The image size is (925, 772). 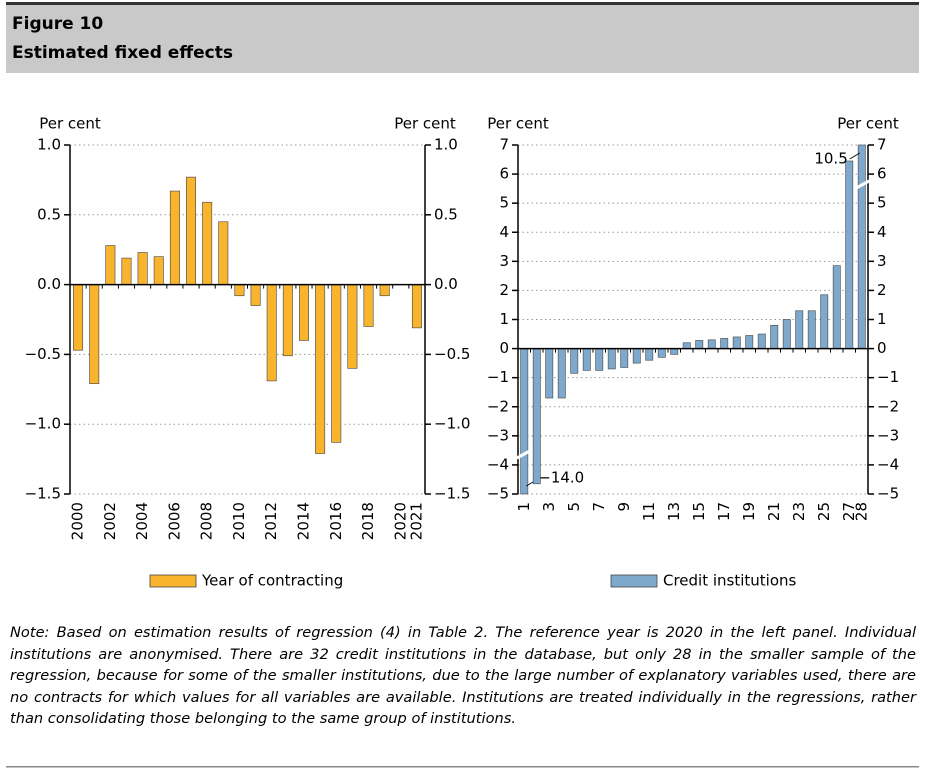 I want to click on y-tick-label: −4, so click(x=498, y=464).